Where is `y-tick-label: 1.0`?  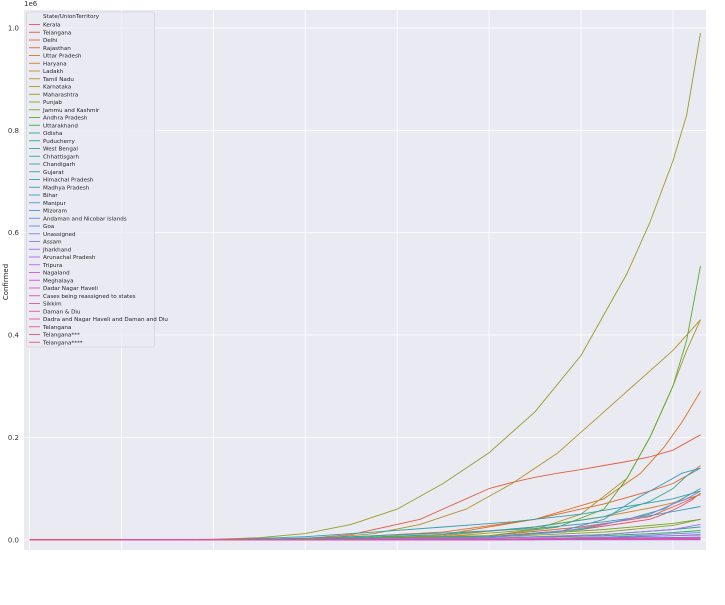
y-tick-label: 1.0 is located at coordinates (13, 28).